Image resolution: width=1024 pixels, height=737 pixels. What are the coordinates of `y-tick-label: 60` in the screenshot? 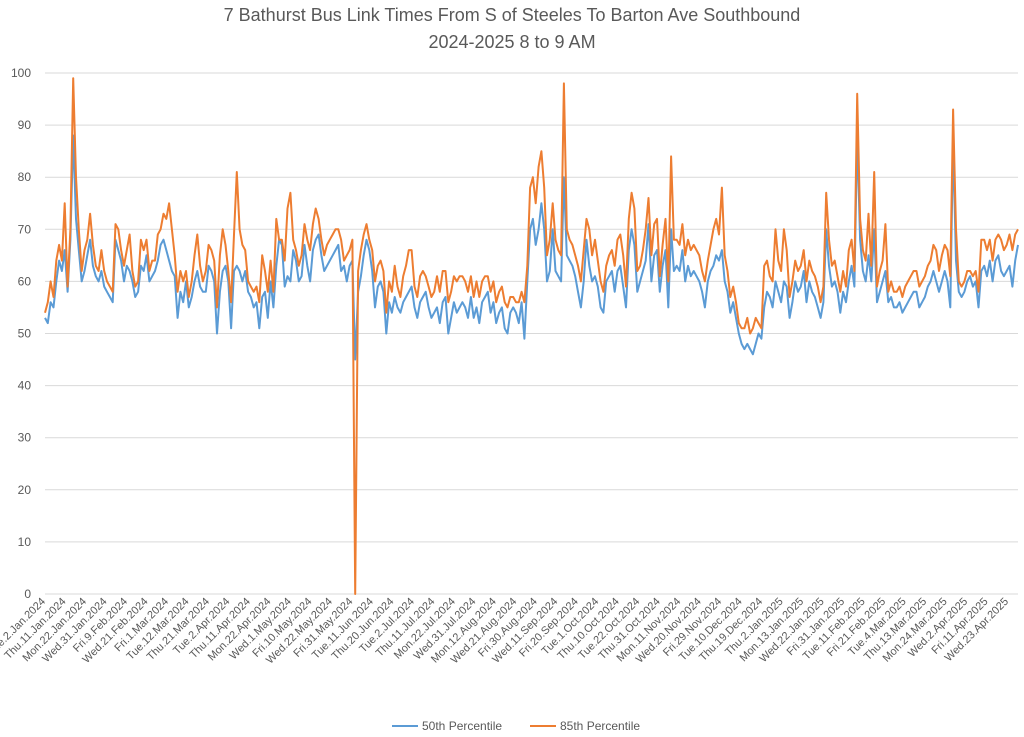 It's located at (25, 281).